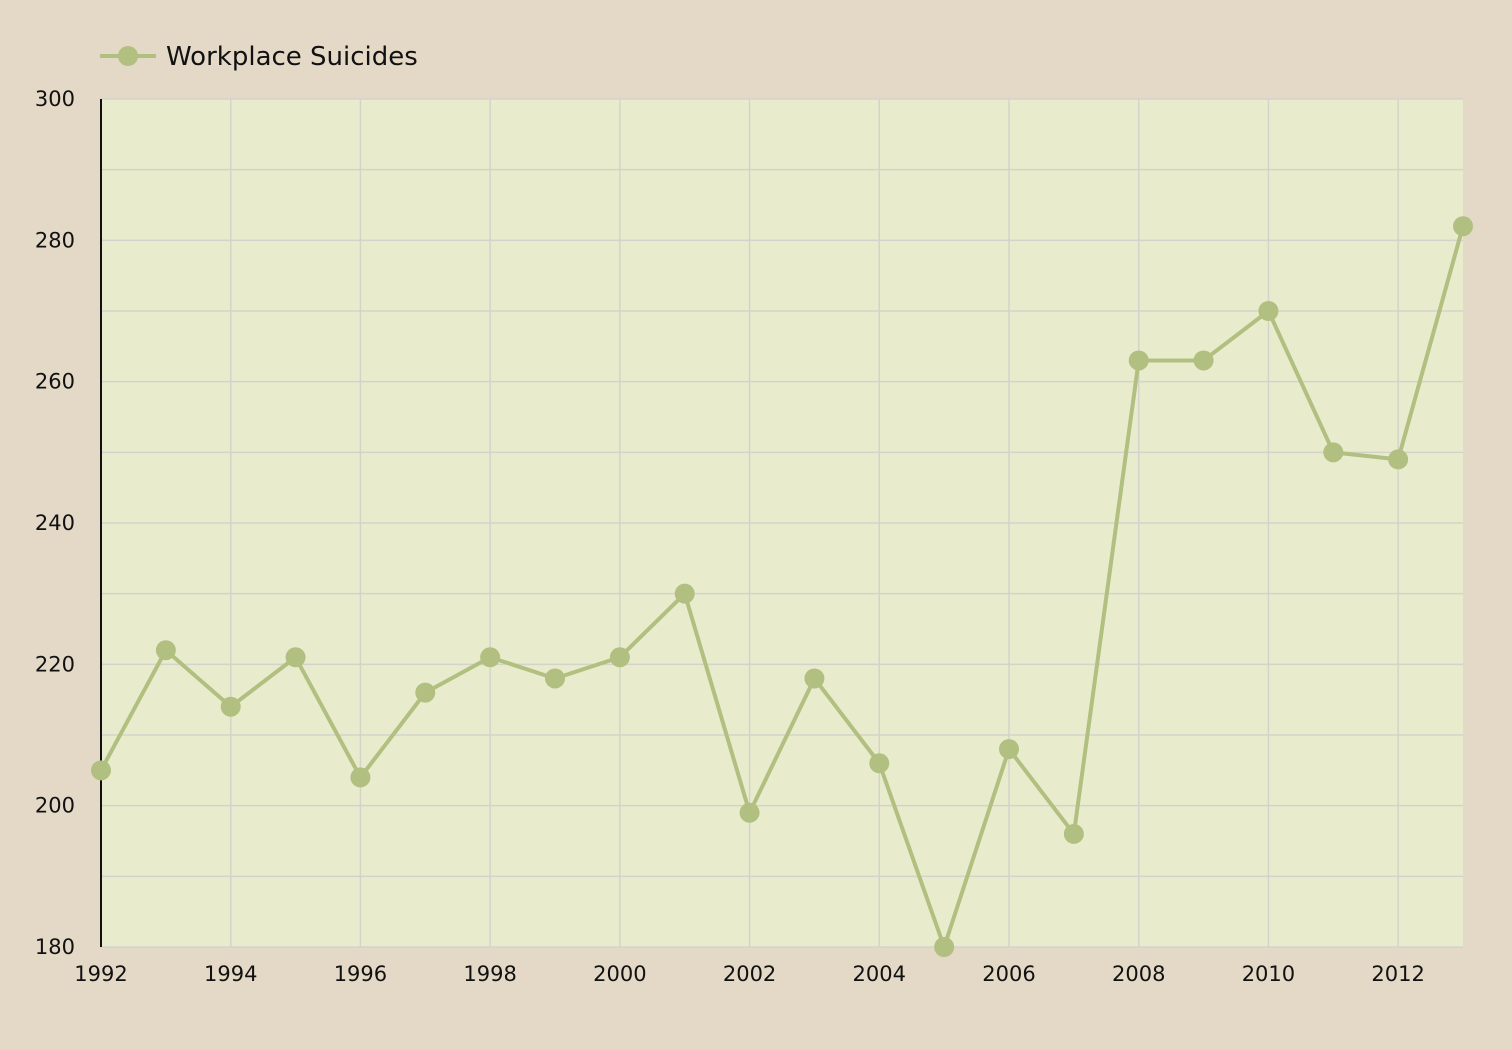 Image resolution: width=1512 pixels, height=1050 pixels. Describe the element at coordinates (360, 974) in the screenshot. I see `x-tick-label: 1996` at that location.